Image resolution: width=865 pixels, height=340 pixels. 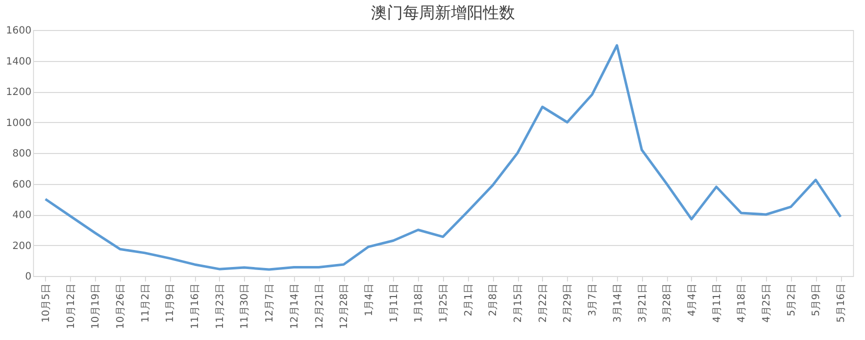 I want to click on x-tick-label: 4月25日, so click(x=767, y=303).